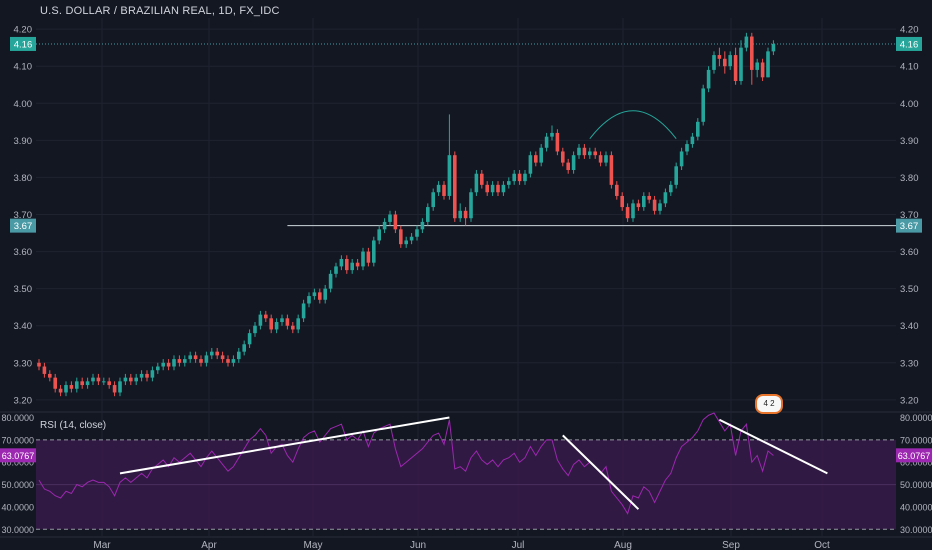 This screenshot has width=932, height=550. What do you see at coordinates (23, 252) in the screenshot?
I see `price-tick-label-left: 3.60` at bounding box center [23, 252].